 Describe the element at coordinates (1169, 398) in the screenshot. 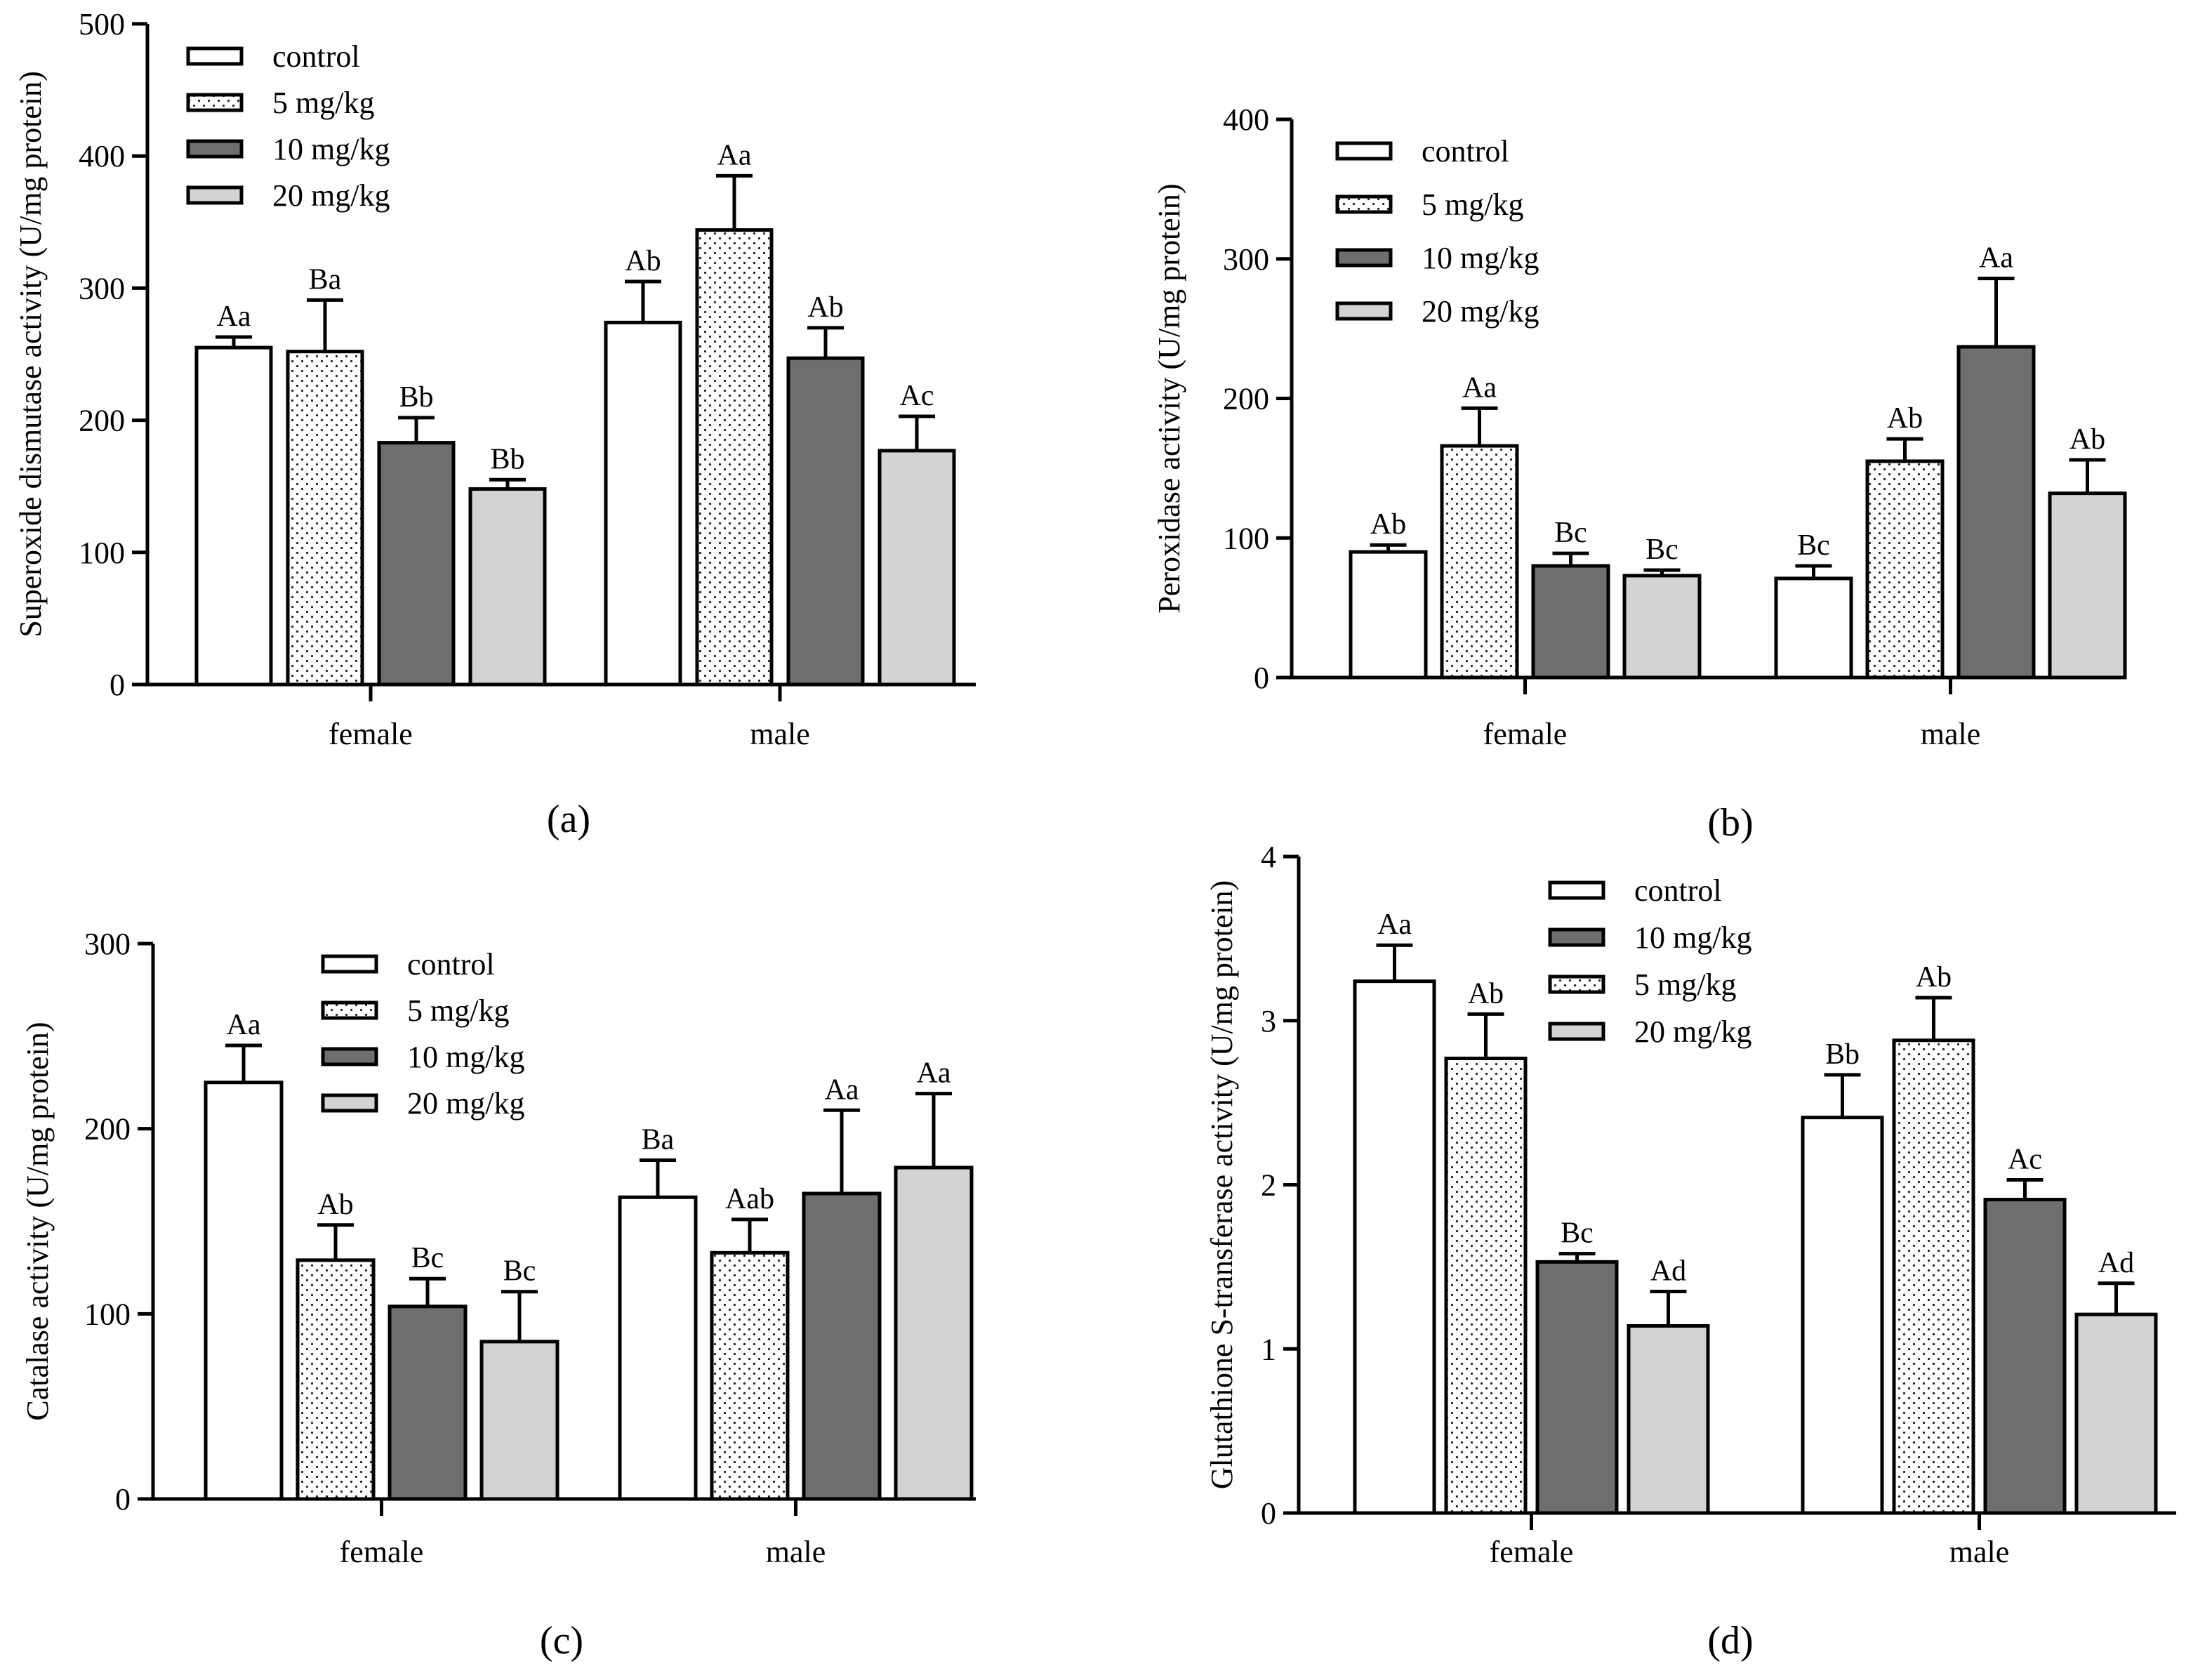

I see `y-axis-label: Peroxidase activity (U/mg protein)` at that location.